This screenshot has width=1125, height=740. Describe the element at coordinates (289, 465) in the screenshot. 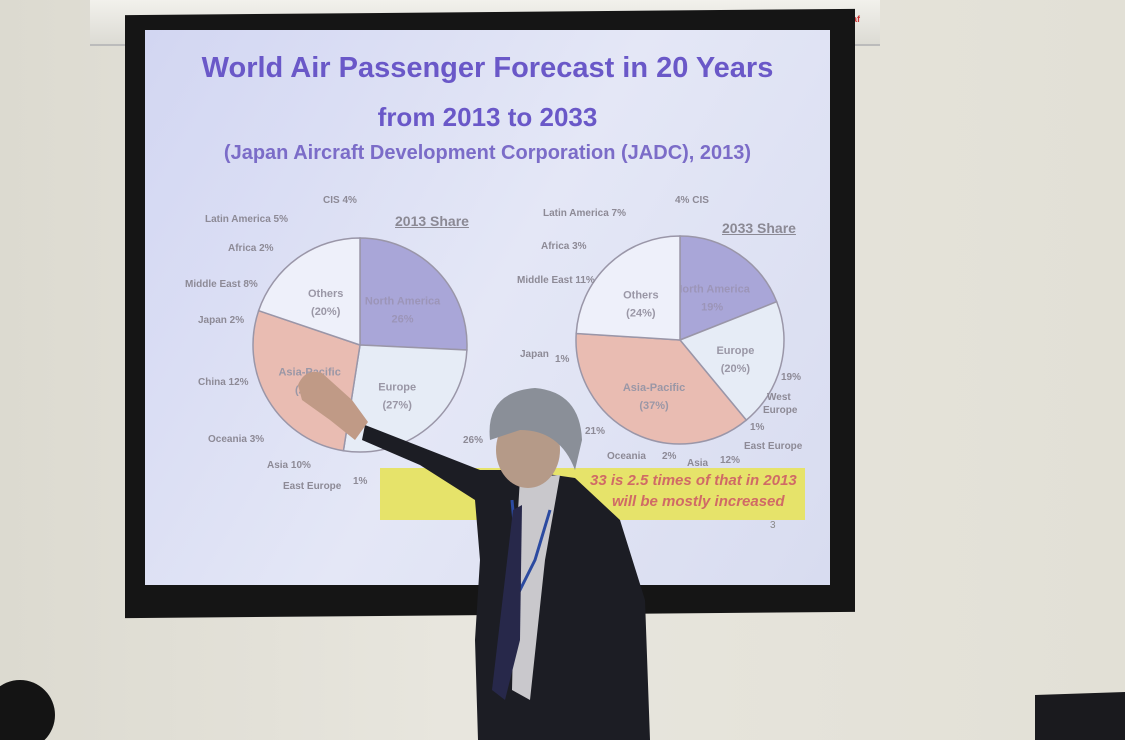

I see `callout: Asia 10%` at that location.